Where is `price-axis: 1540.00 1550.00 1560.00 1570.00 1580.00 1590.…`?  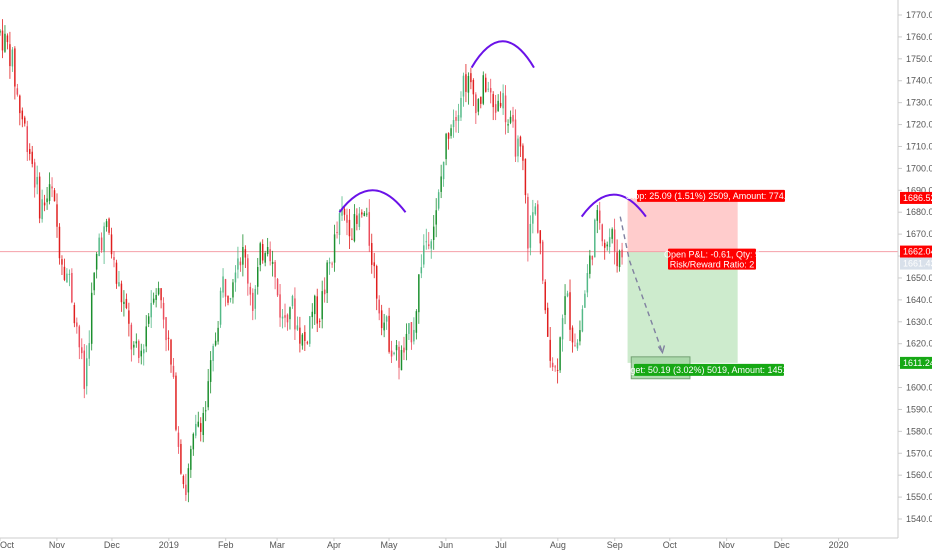
price-axis: 1540.00 1550.00 1560.00 1570.00 1580.00 1590.… is located at coordinates (914, 269).